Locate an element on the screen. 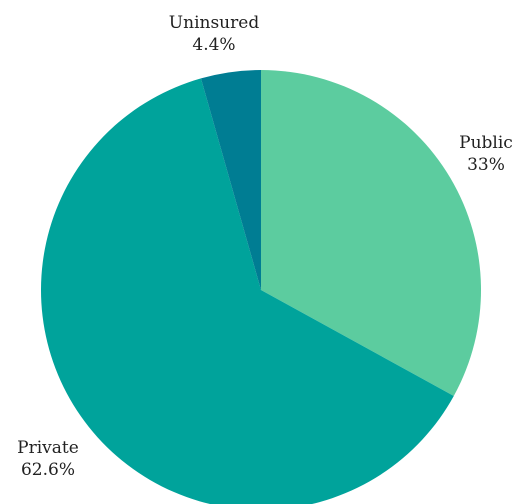  slice-value-uninsured: 4.4% is located at coordinates (213, 45).